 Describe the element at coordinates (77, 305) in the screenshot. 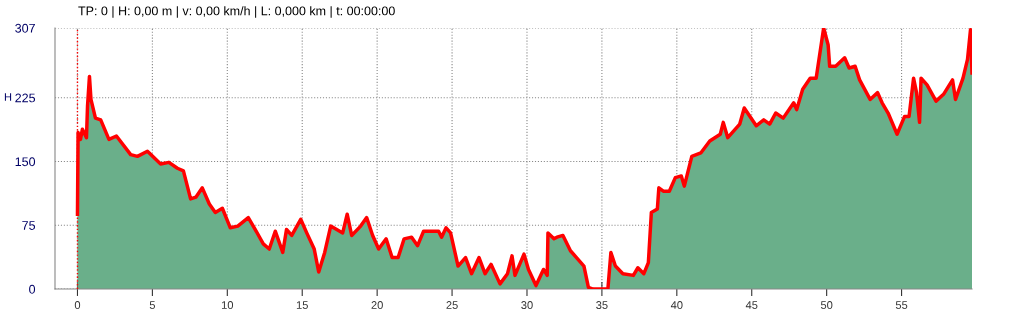

I see `x-tick-label: 0` at that location.